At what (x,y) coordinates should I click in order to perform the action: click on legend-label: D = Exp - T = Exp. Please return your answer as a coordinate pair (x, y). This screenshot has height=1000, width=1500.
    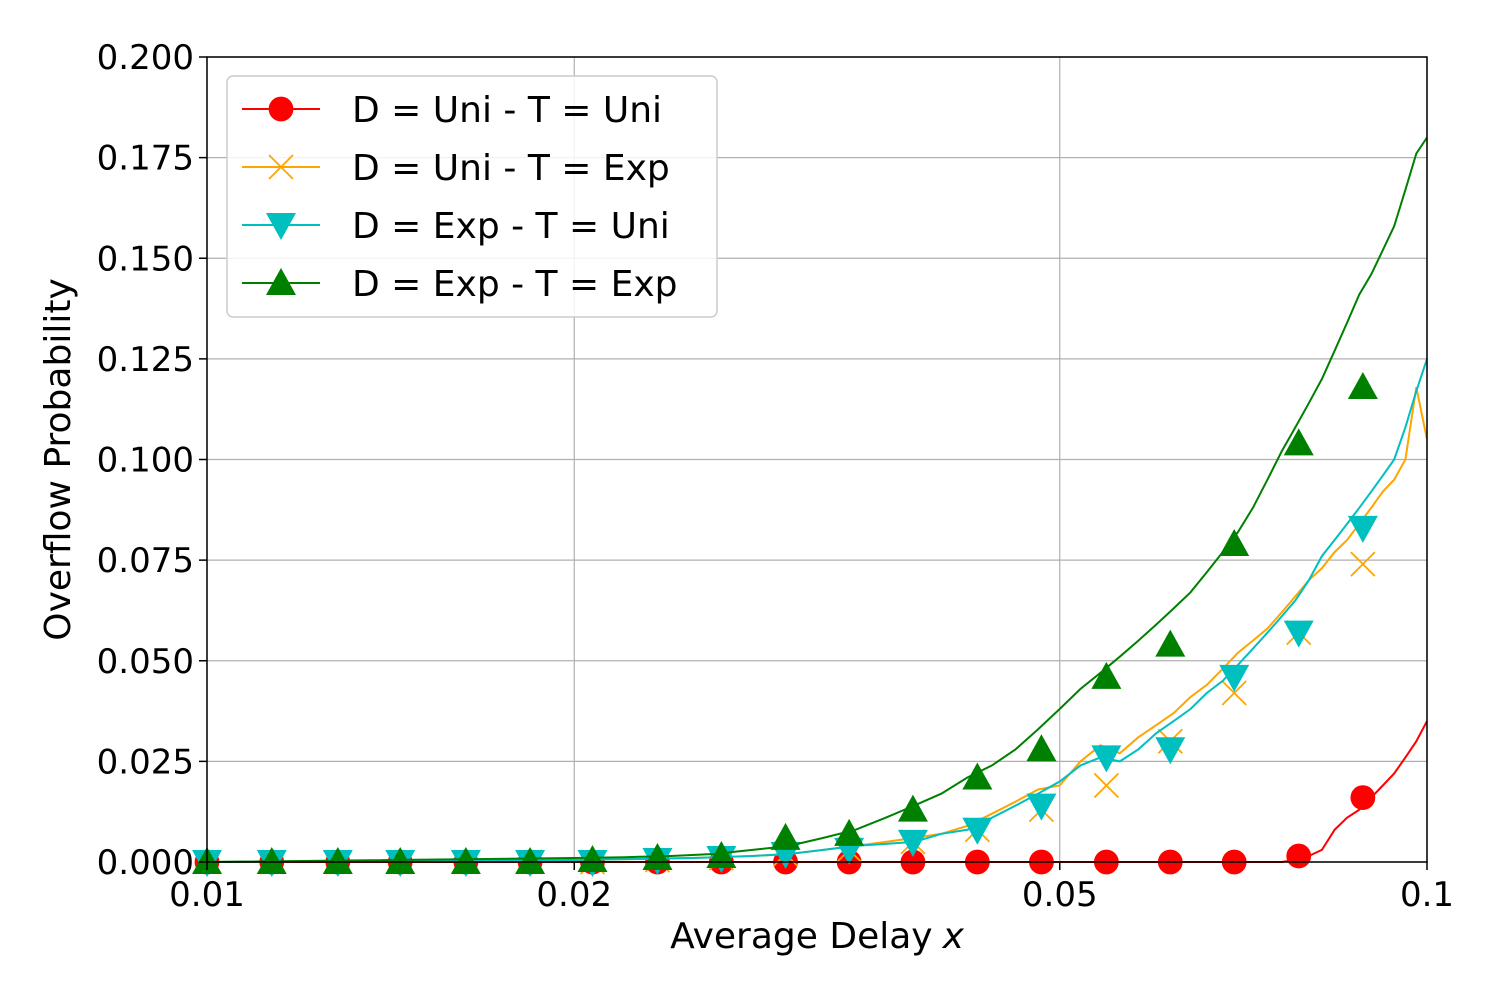
    Looking at the image, I should click on (515, 284).